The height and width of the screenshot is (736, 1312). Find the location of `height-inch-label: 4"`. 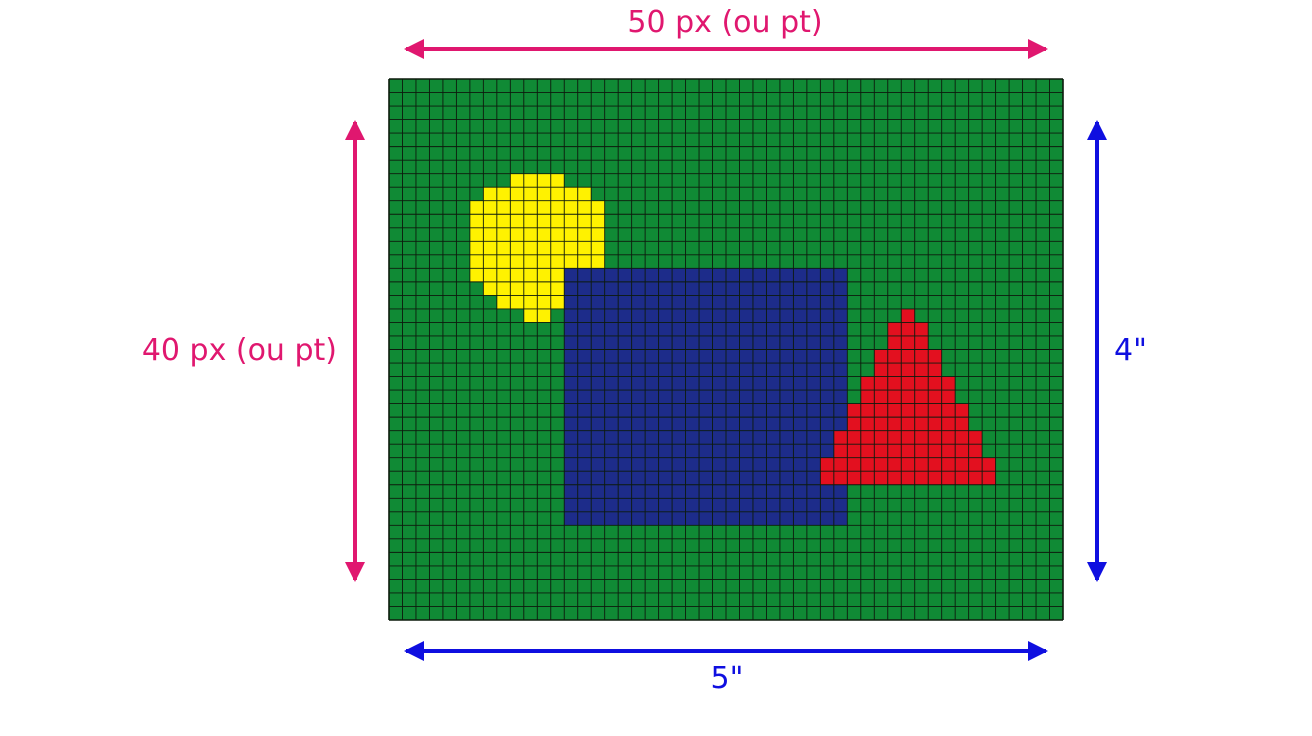

height-inch-label: 4" is located at coordinates (1130, 350).